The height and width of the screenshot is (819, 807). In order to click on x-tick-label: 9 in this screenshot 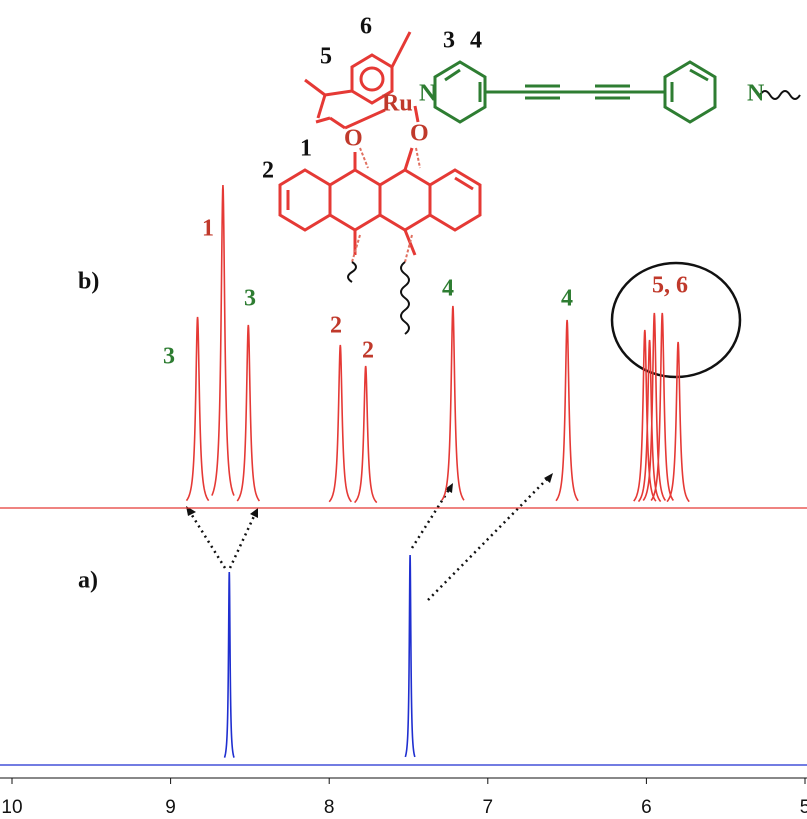, I will do `click(170, 807)`.